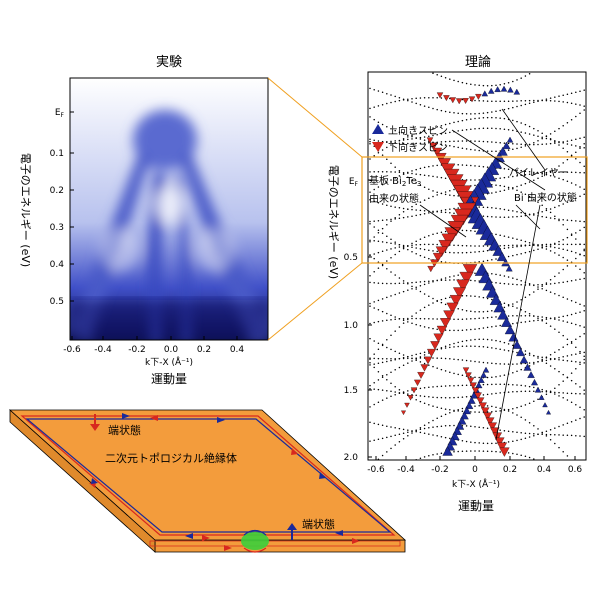  Describe the element at coordinates (255, 541) in the screenshot. I see `electron-blob` at that location.